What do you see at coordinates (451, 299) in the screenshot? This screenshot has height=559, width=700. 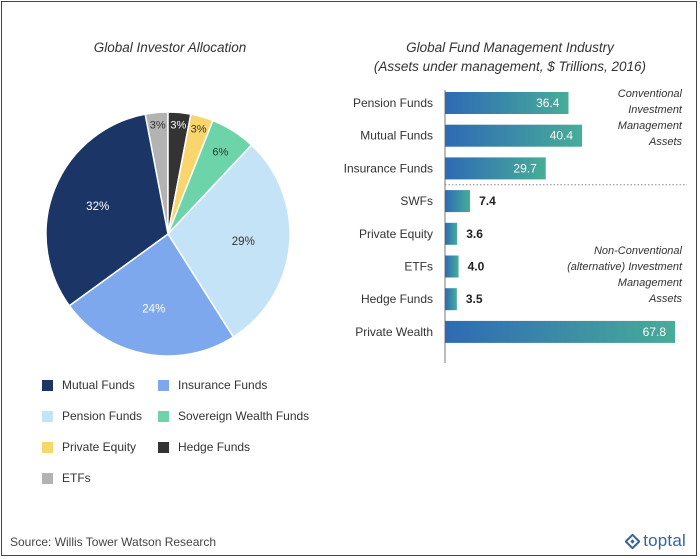 I see `bar-hedge-funds` at bounding box center [451, 299].